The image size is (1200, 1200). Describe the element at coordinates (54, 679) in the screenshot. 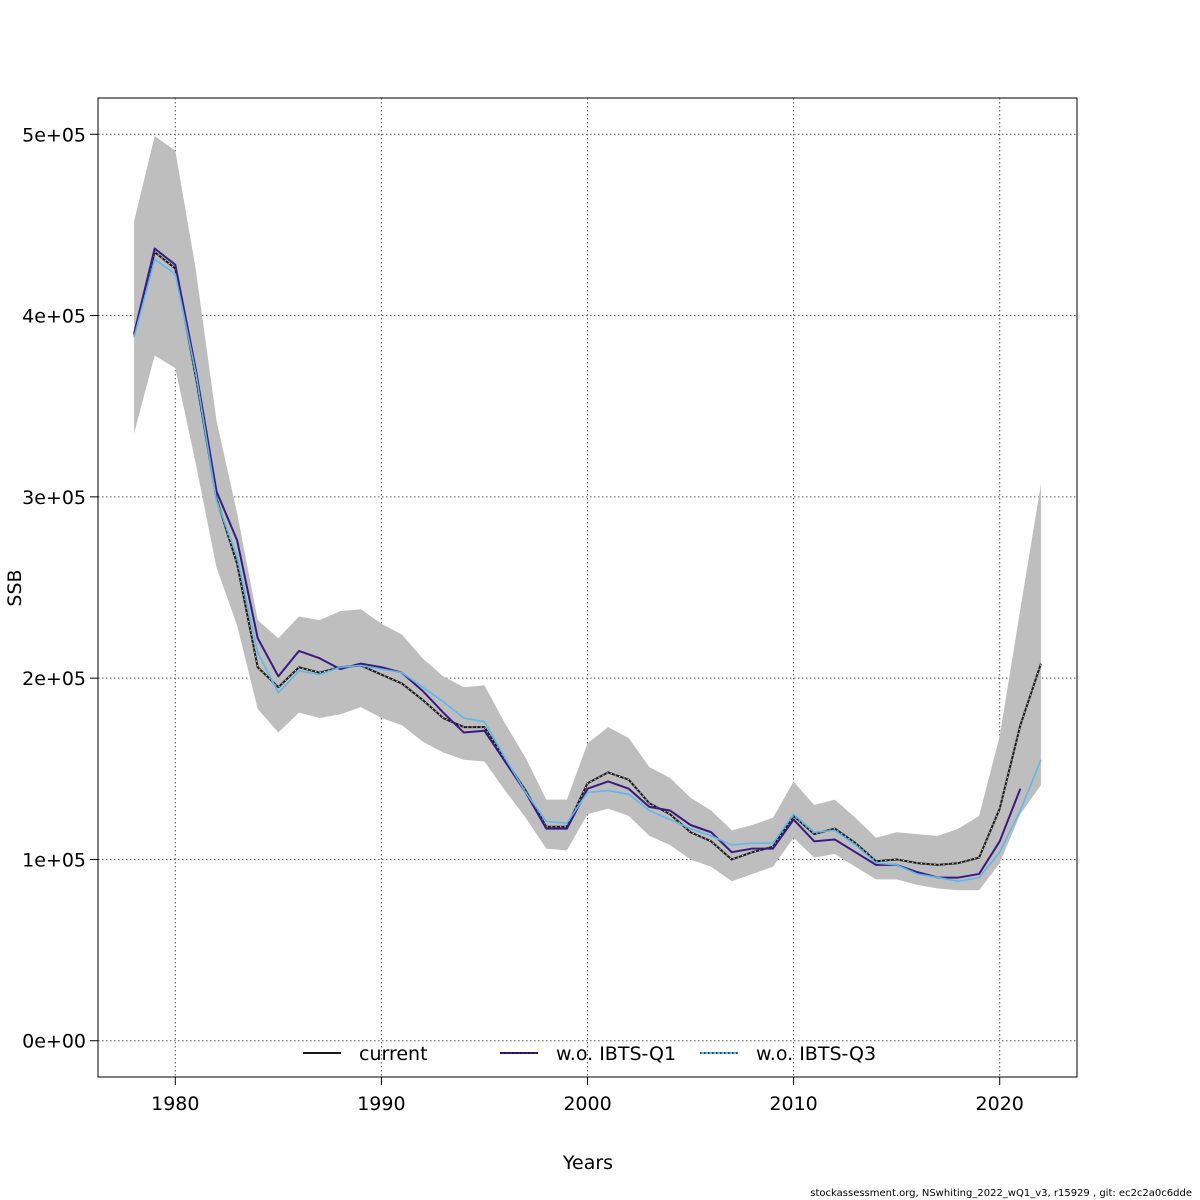

I see `y-tick-label: 2e+05` at that location.